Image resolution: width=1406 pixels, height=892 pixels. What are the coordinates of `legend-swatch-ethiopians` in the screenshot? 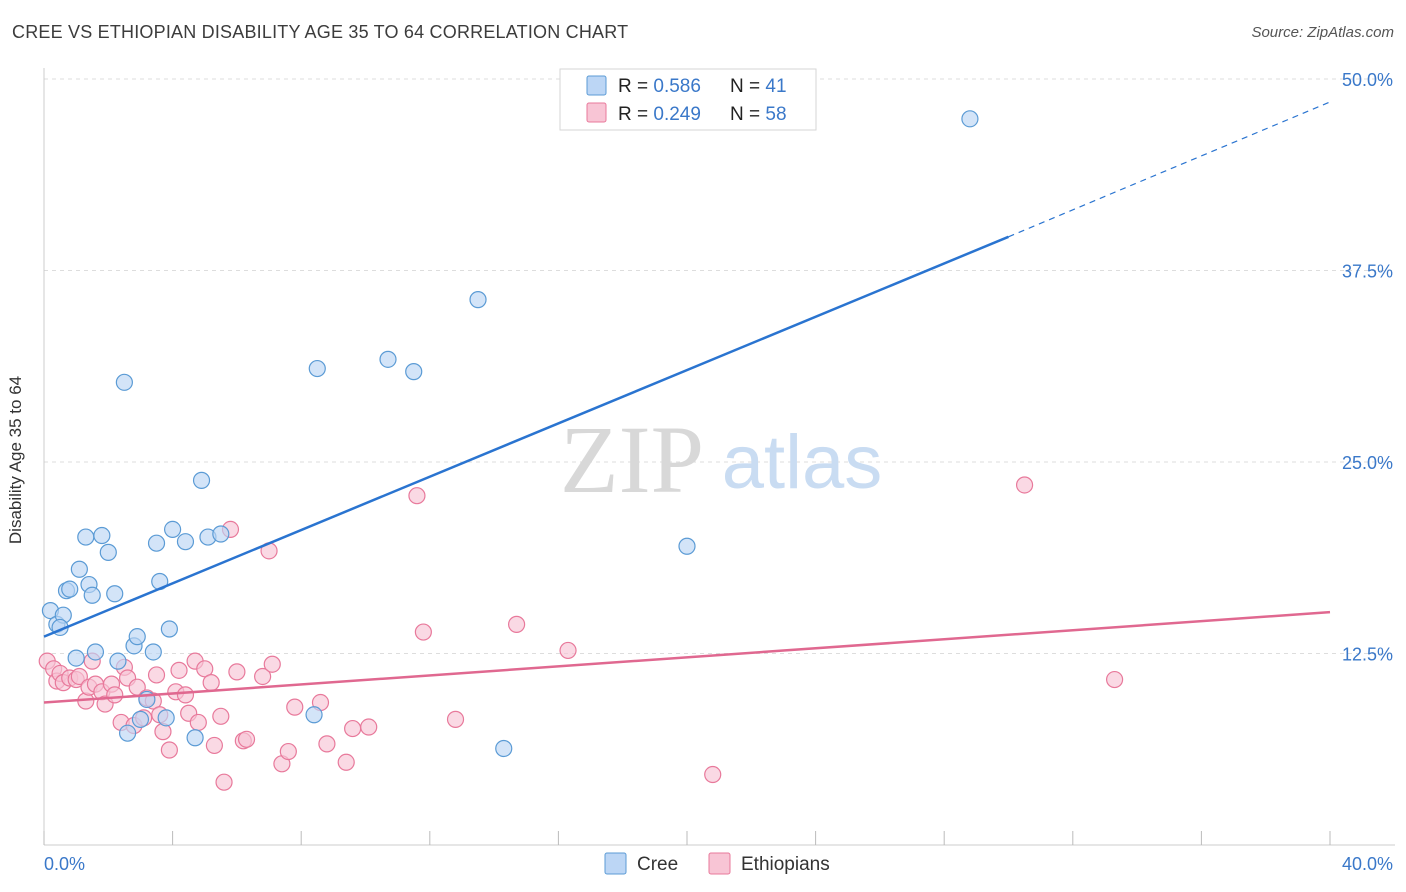 It's located at (596, 112).